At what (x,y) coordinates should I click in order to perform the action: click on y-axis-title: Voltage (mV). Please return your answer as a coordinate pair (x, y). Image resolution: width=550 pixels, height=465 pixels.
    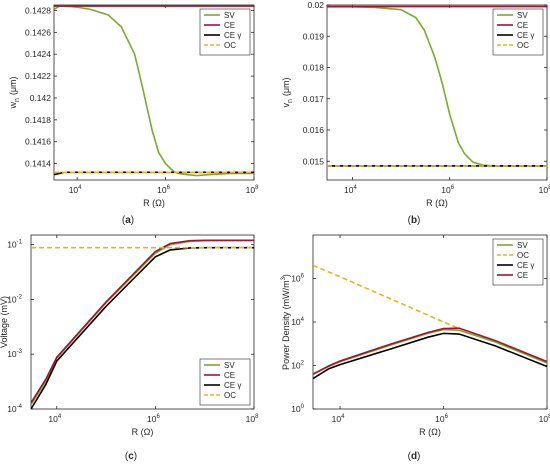
    Looking at the image, I should click on (4, 322).